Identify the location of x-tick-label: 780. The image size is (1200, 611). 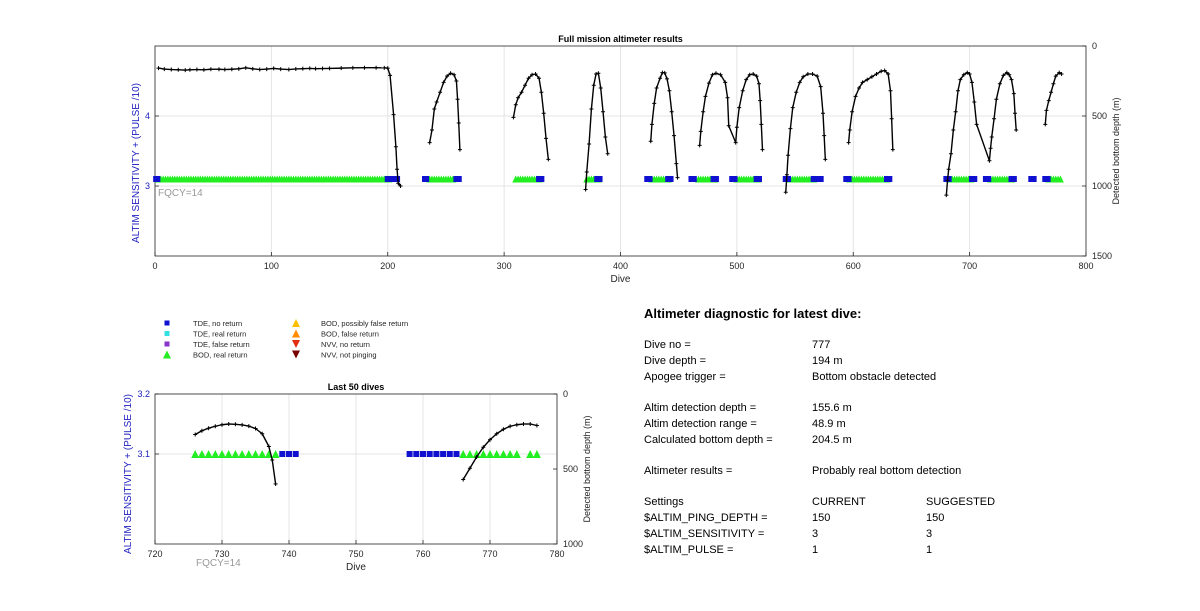
(556, 554).